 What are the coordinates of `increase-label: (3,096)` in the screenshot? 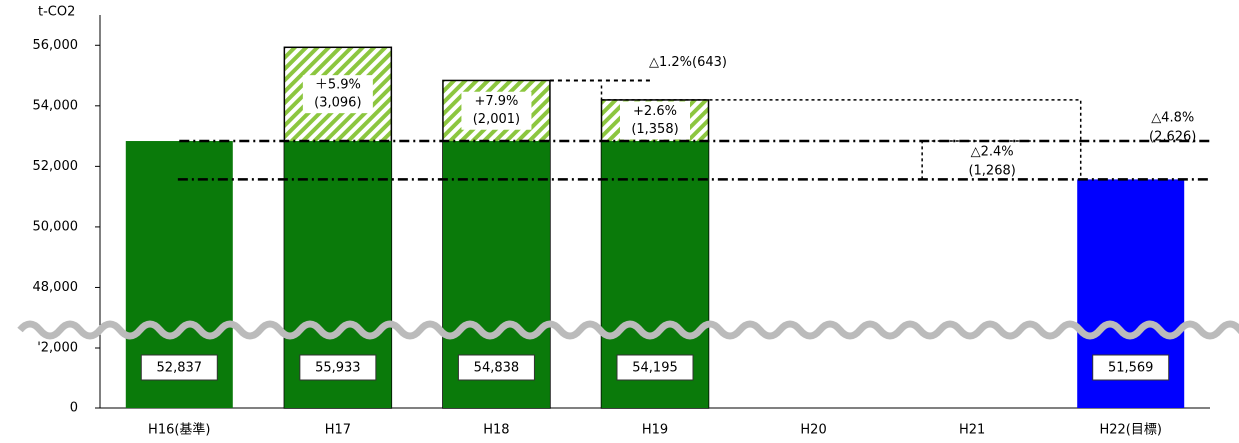 It's located at (337, 103).